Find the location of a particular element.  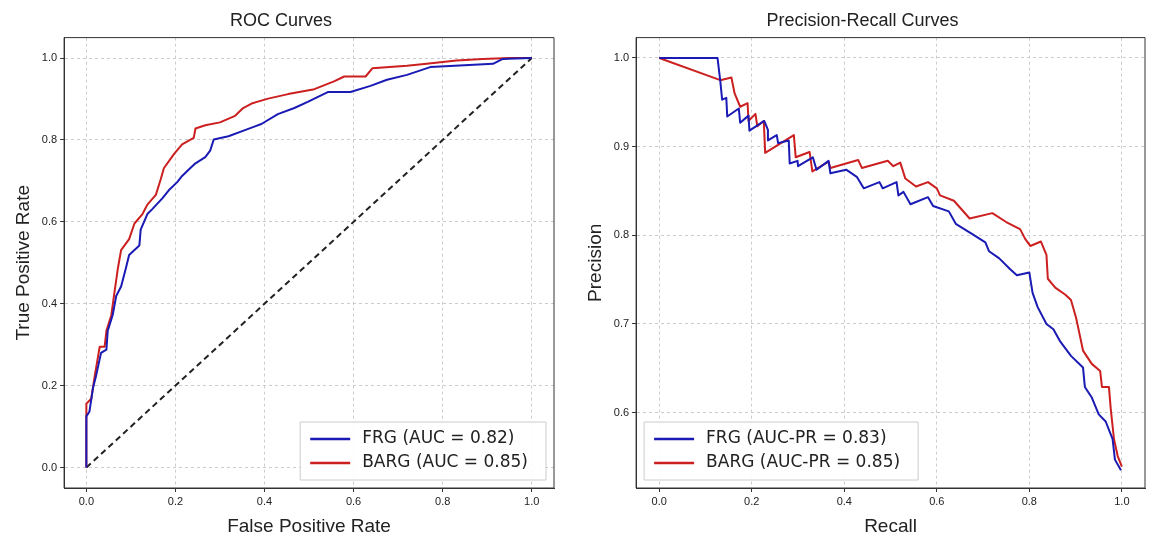

legend-label: FRG (AUC-PR = 0.83) is located at coordinates (796, 437).